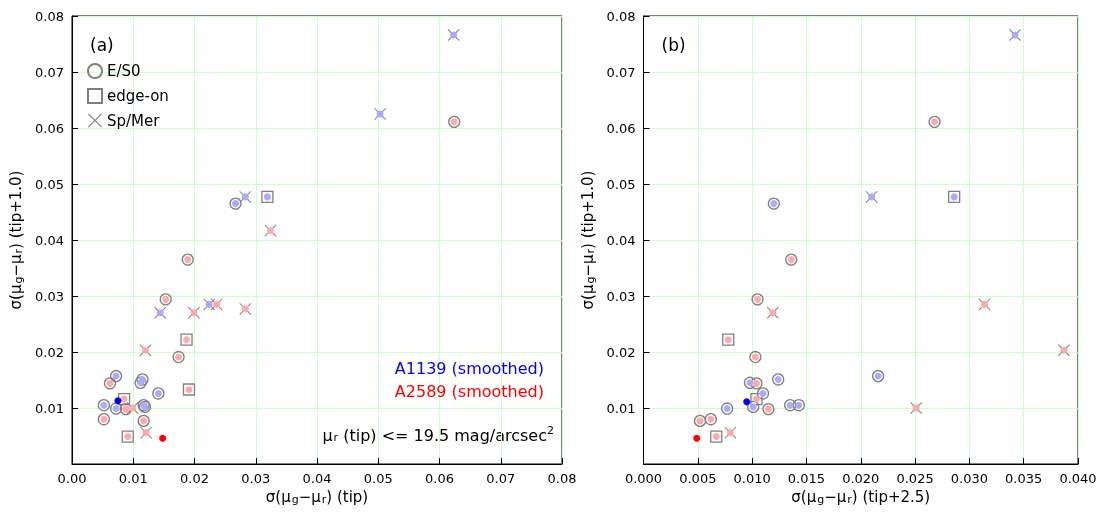  I want to click on x-tick-label: 0.000, so click(643, 478).